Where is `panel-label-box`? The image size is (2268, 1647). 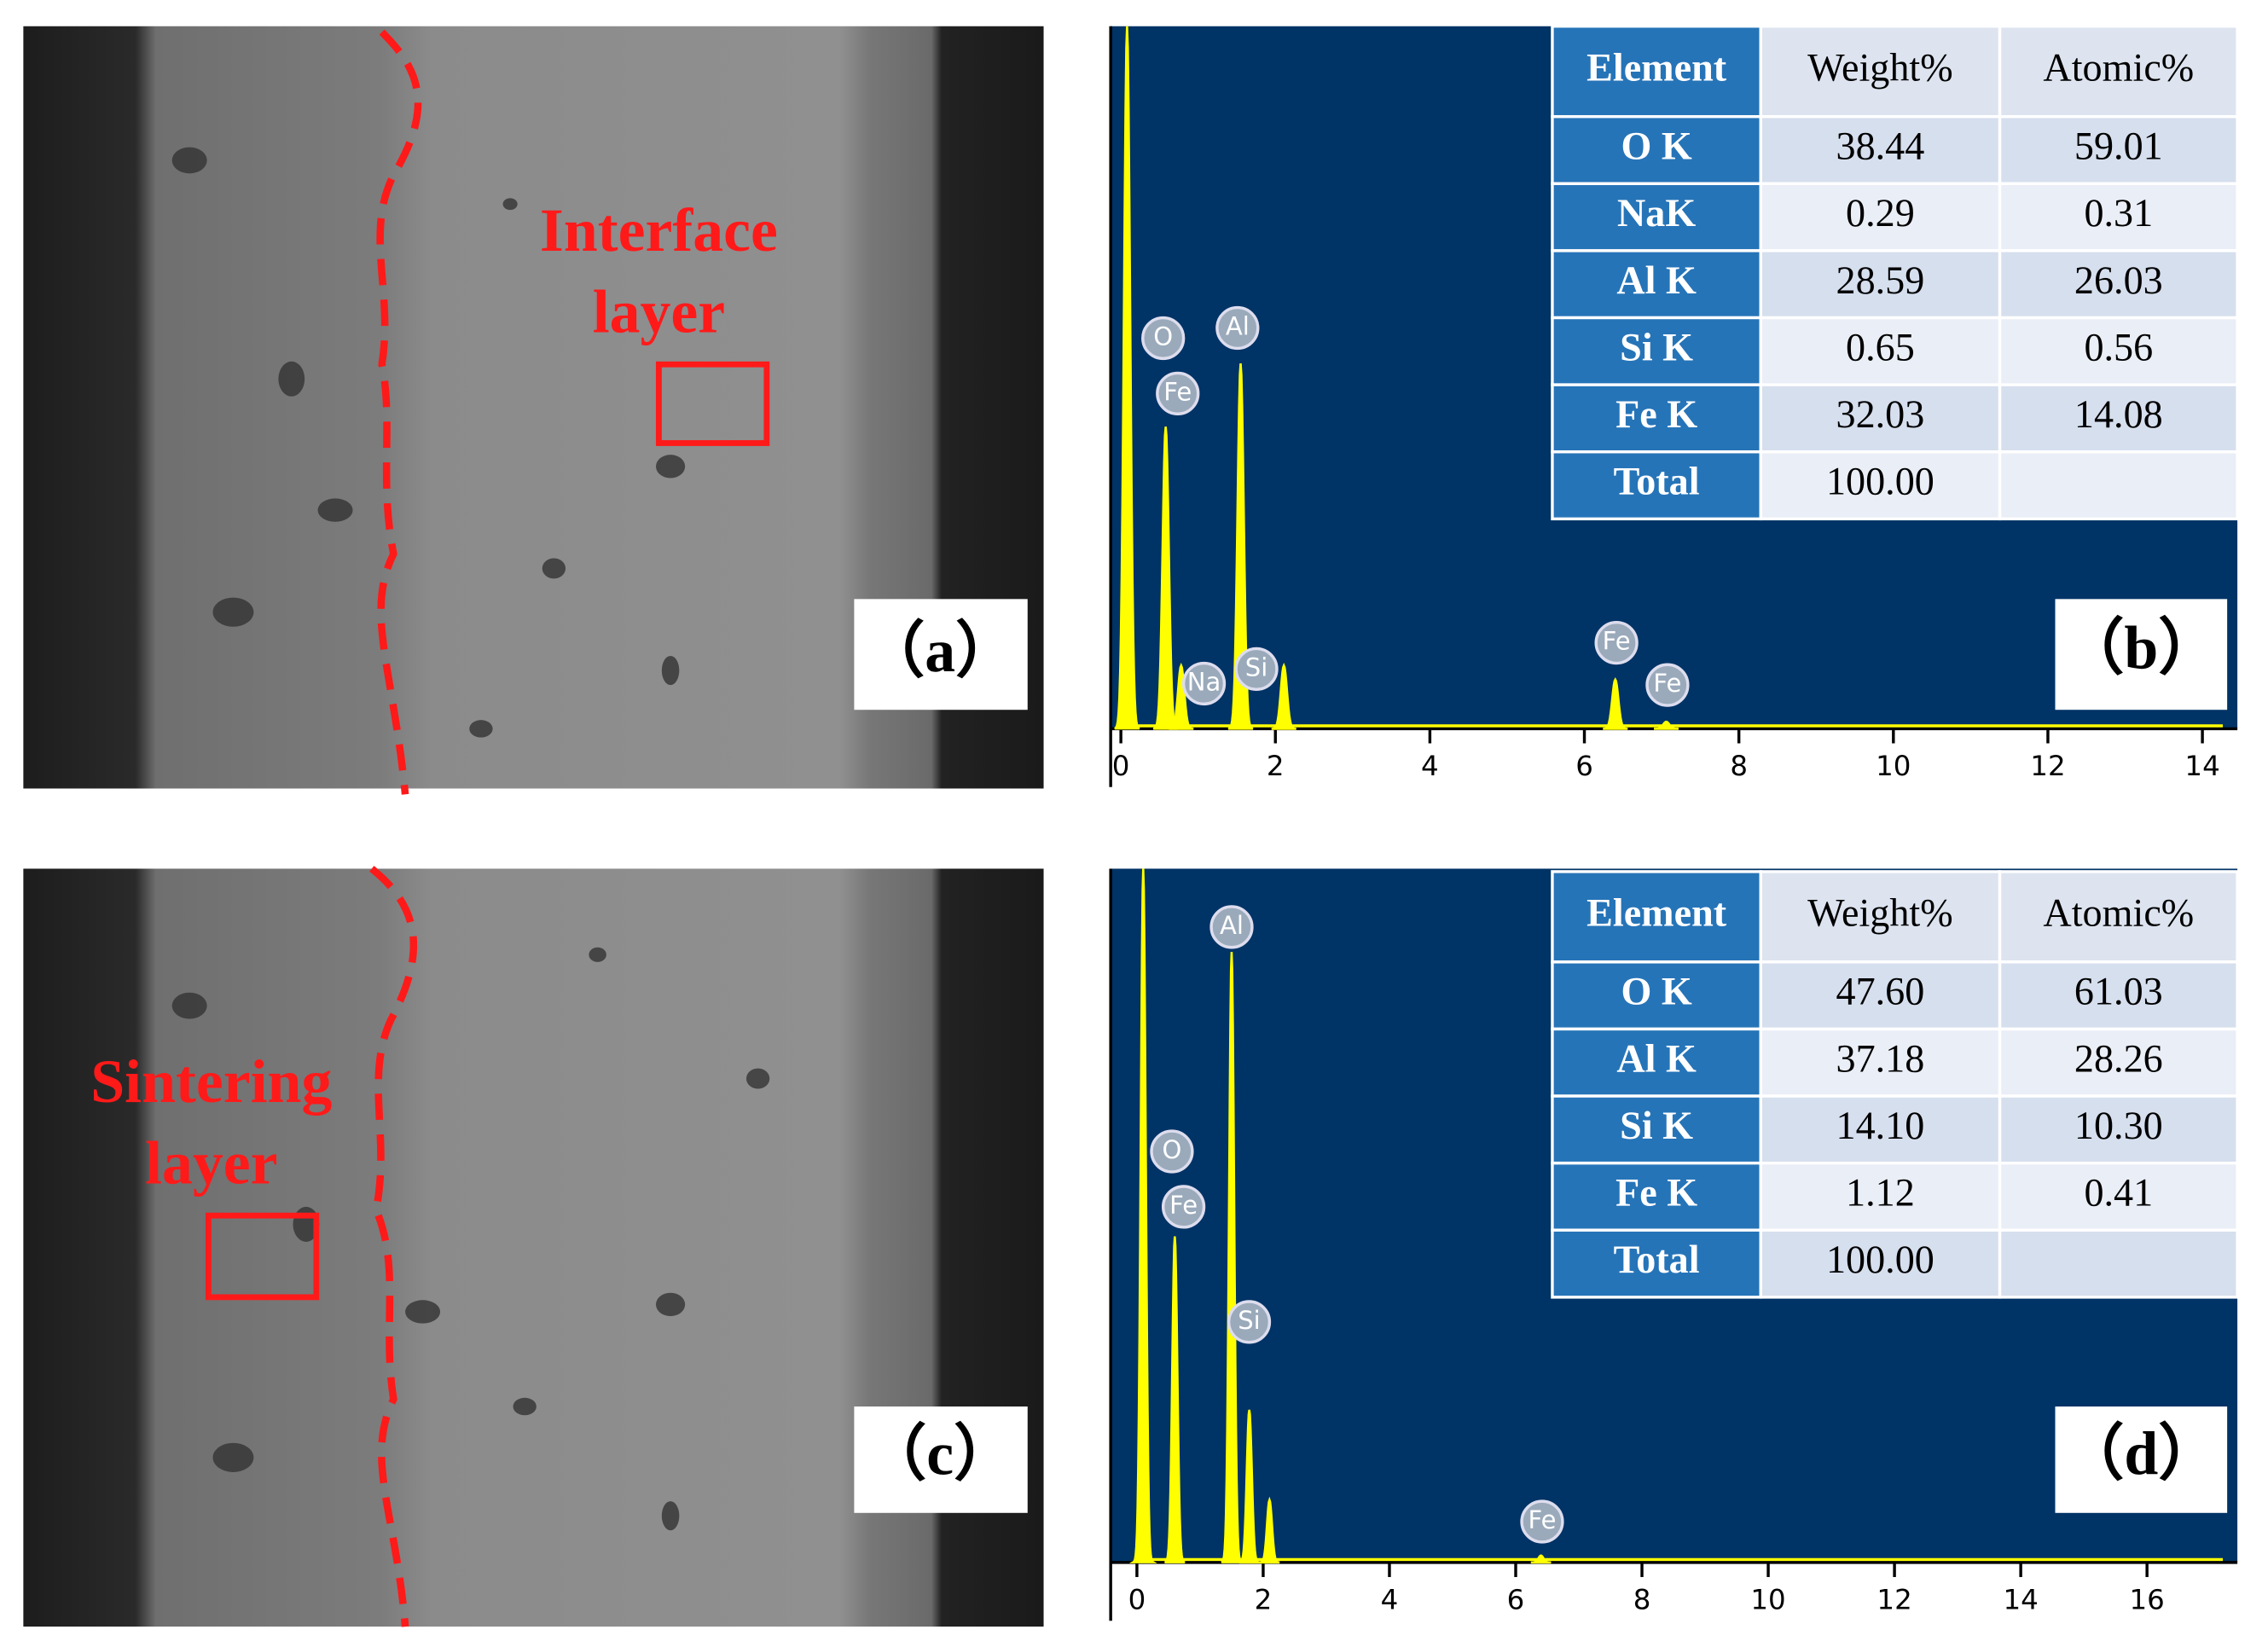 panel-label-box is located at coordinates (2141, 1459).